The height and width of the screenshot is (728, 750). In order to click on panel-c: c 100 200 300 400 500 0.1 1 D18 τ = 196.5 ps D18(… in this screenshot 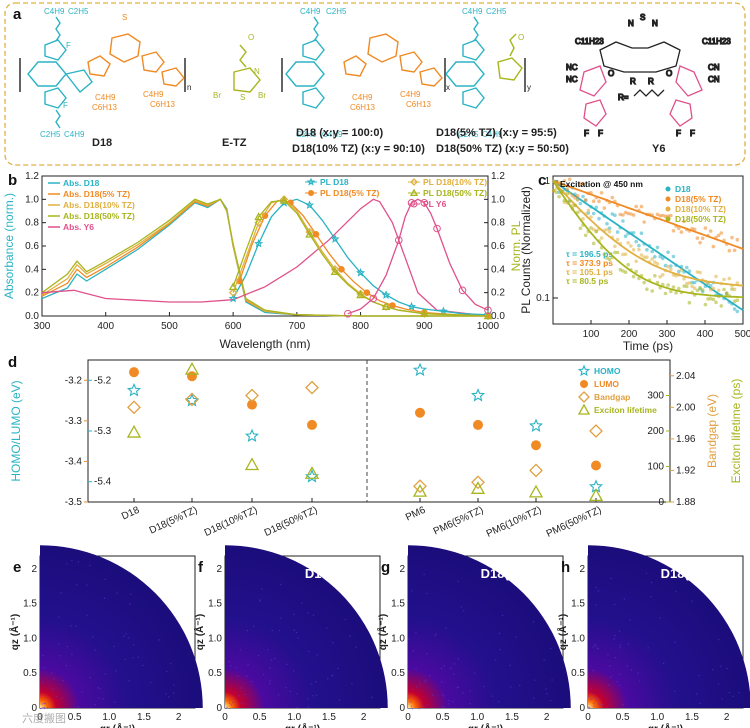, I will do `click(634, 262)`.